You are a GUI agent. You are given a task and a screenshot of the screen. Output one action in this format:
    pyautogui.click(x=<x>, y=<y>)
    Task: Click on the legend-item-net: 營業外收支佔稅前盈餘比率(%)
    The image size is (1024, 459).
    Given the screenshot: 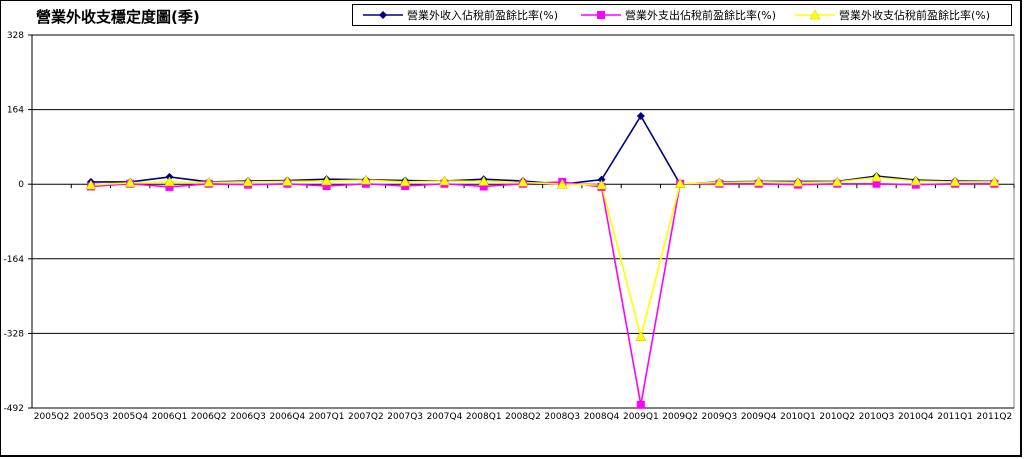 What is the action you would take?
    pyautogui.click(x=892, y=15)
    